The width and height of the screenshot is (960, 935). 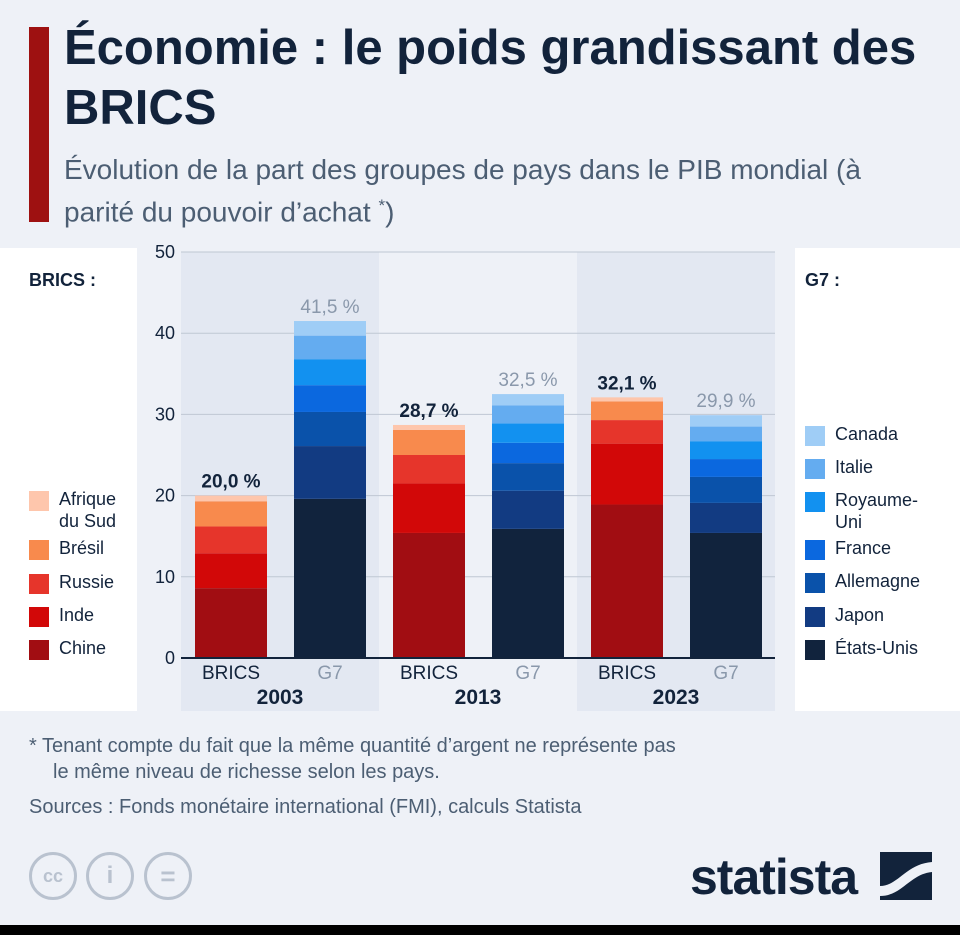 I want to click on y-tick-label: 0, so click(x=170, y=658).